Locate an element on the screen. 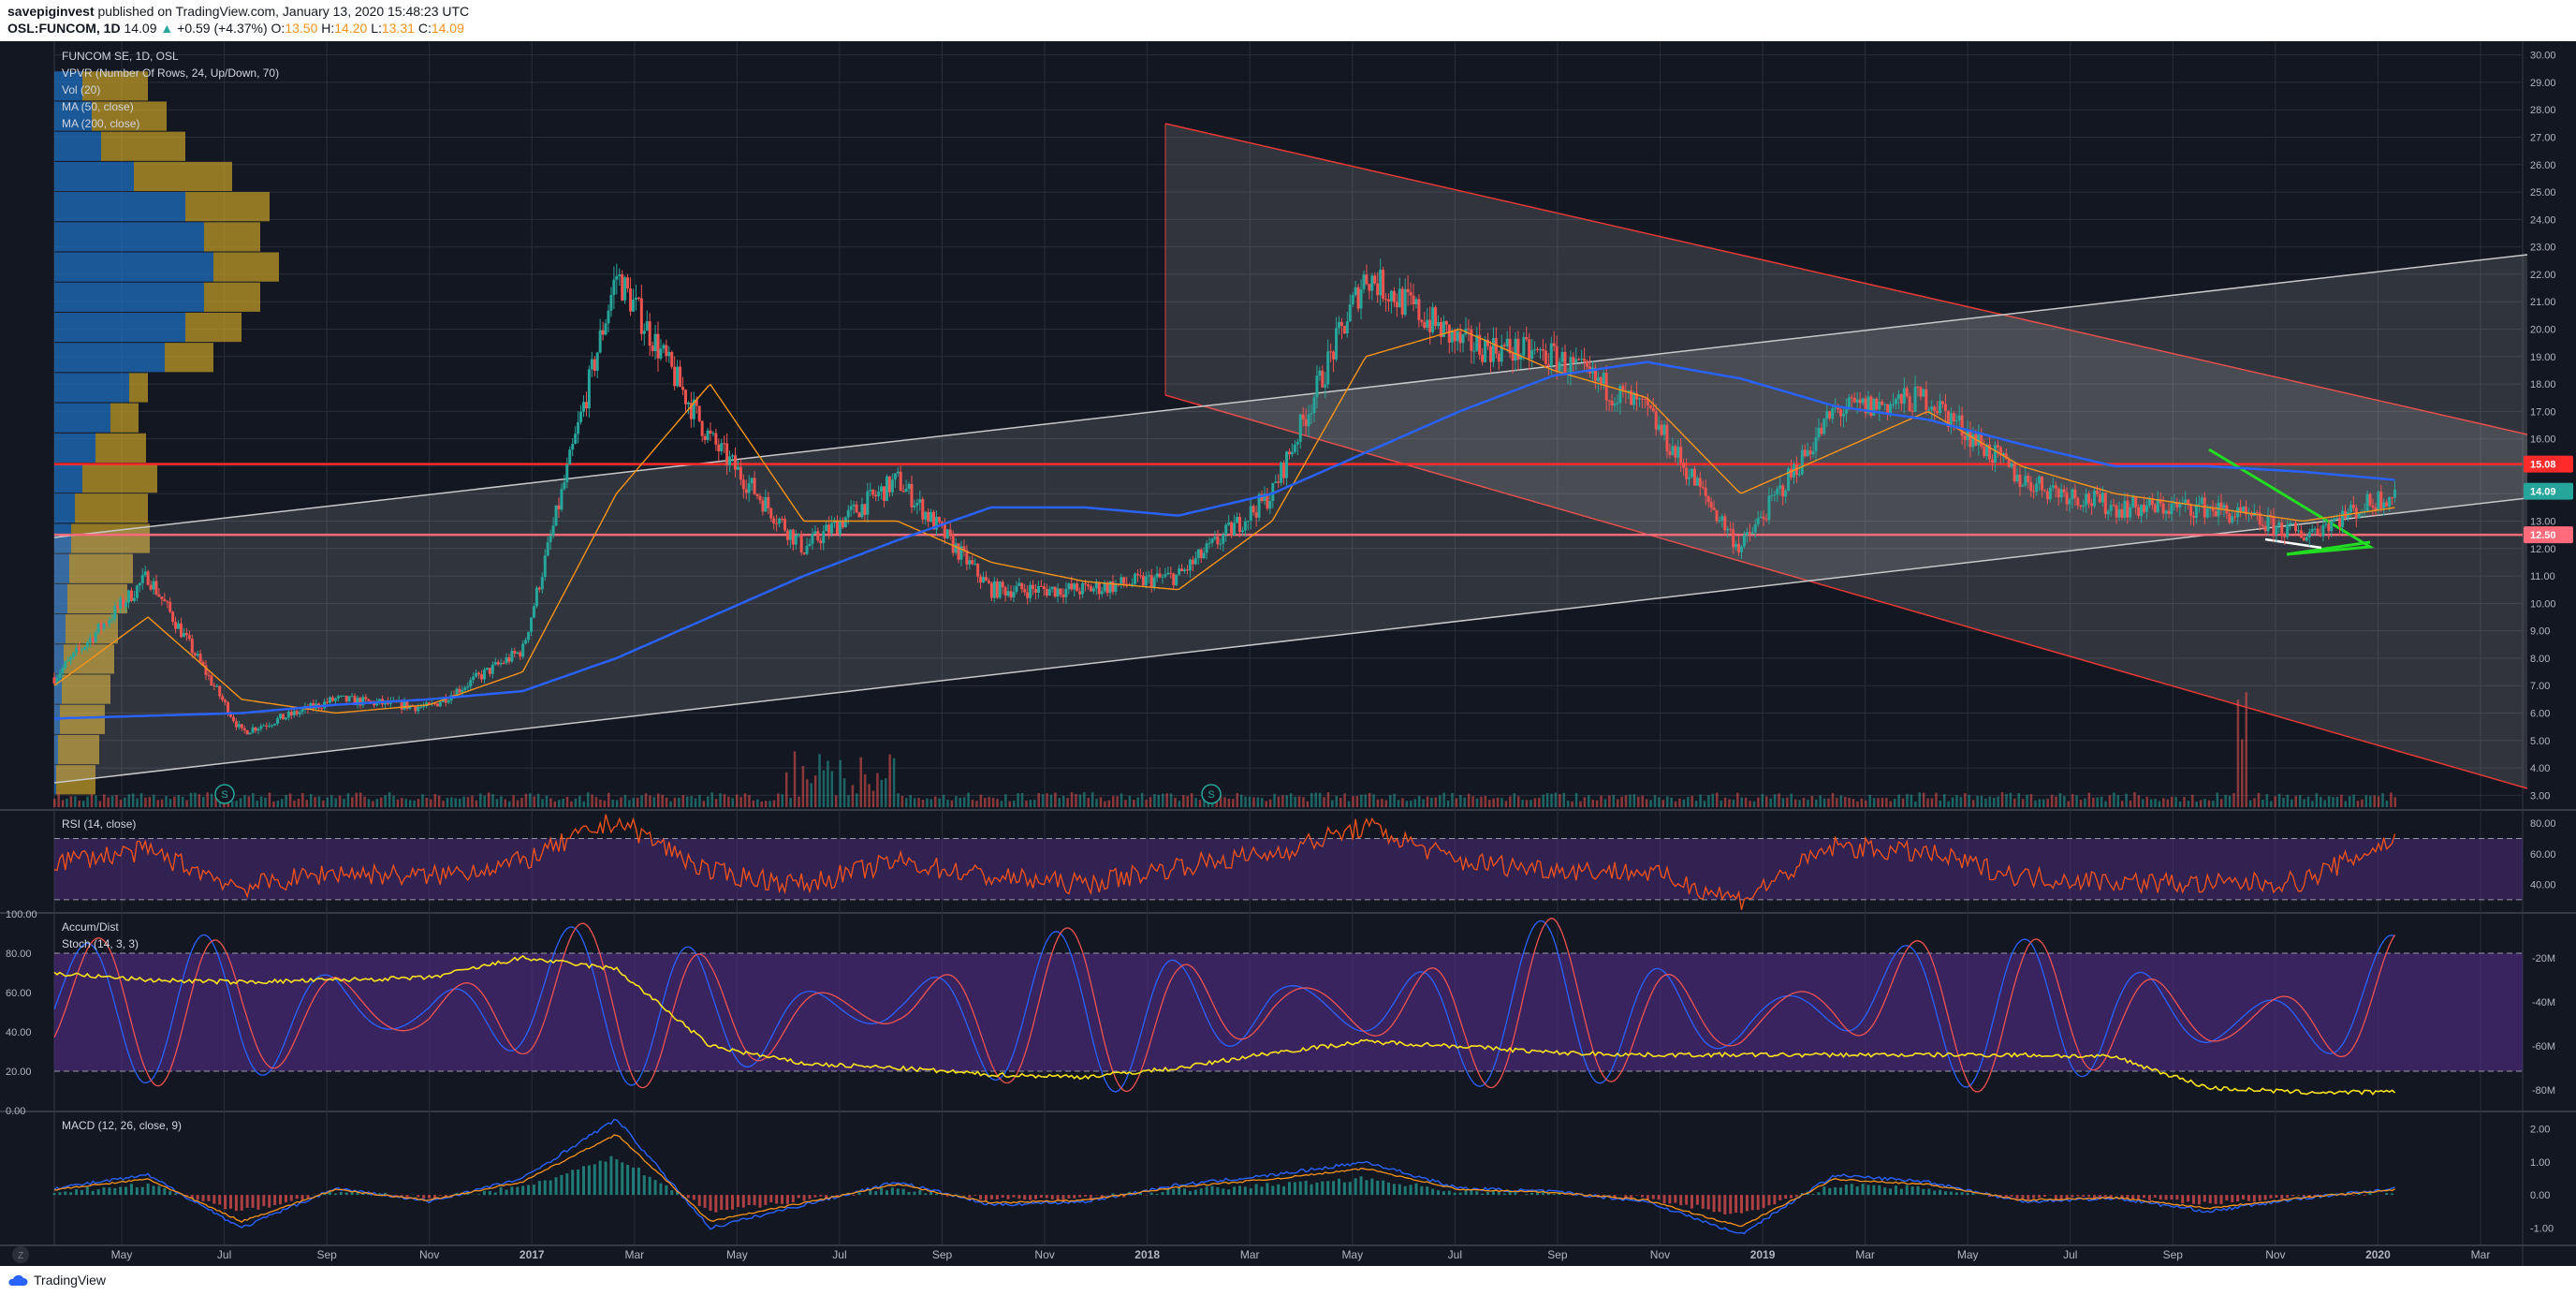  legend-study: MA (200, close) is located at coordinates (100, 123).